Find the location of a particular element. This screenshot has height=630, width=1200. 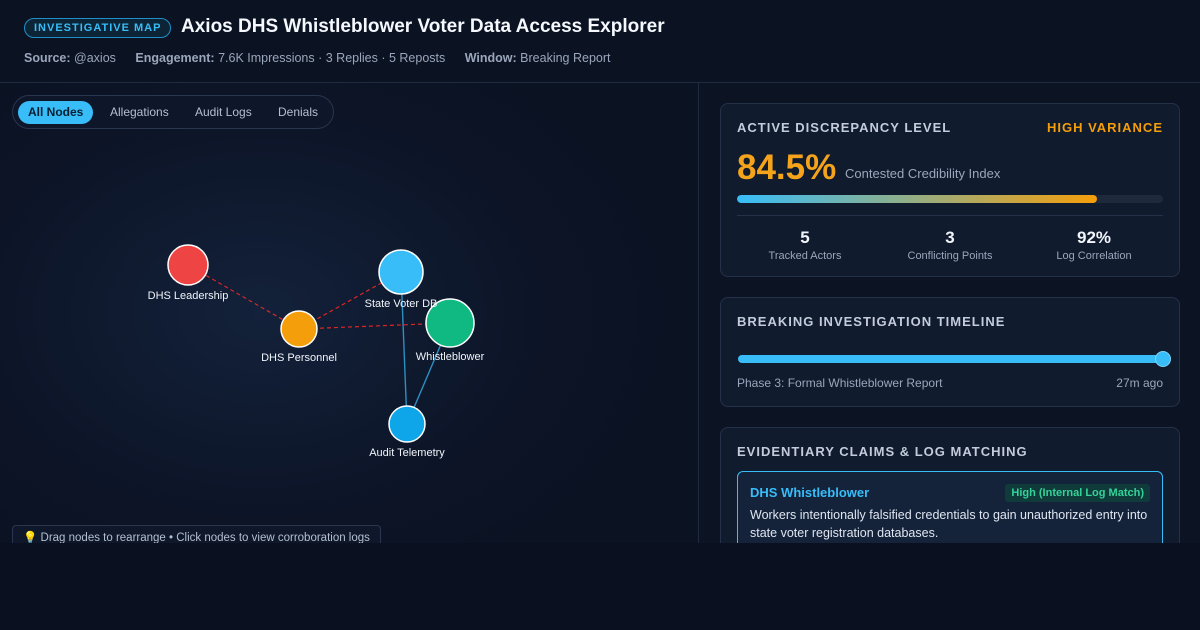

edge-voterdb-audit is located at coordinates (404, 348).